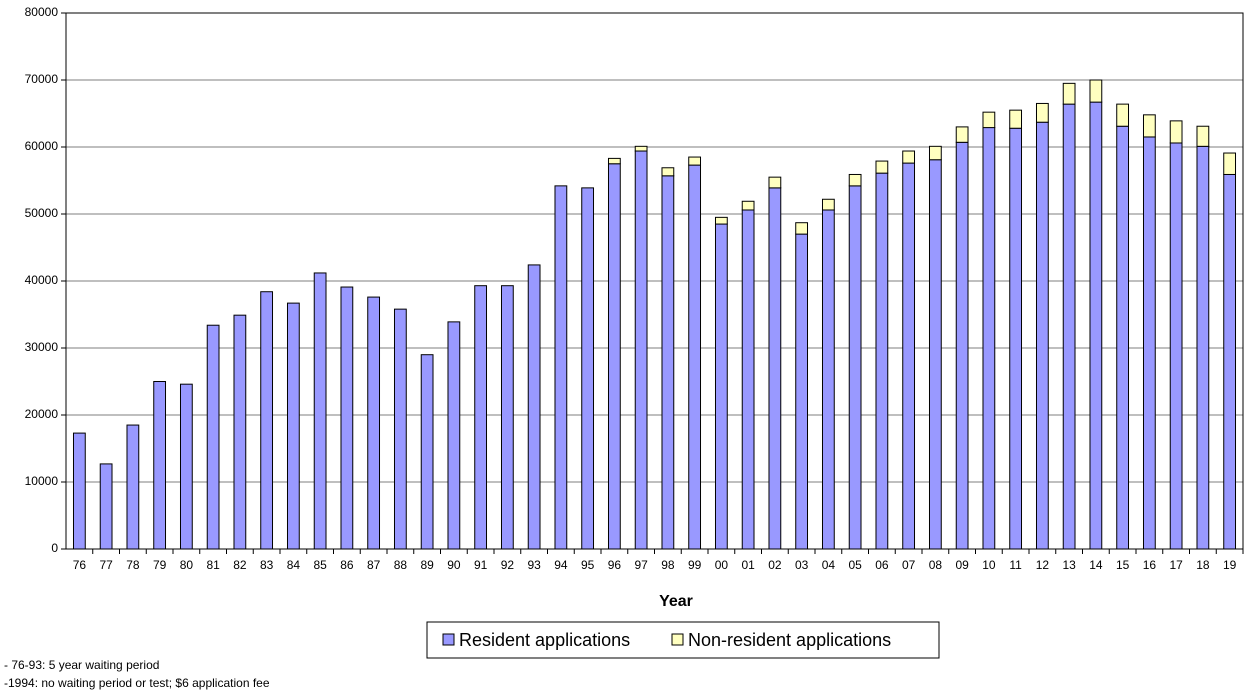 This screenshot has height=698, width=1244. I want to click on x-tick-label: 06, so click(882, 565).